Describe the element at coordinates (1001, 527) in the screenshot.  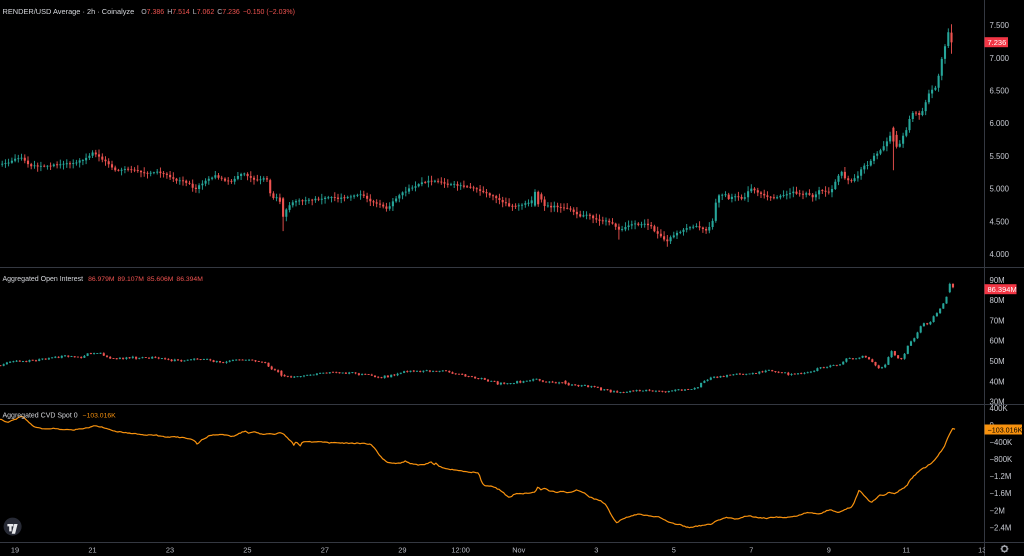
I see `svg-text: −2.4M` at that location.